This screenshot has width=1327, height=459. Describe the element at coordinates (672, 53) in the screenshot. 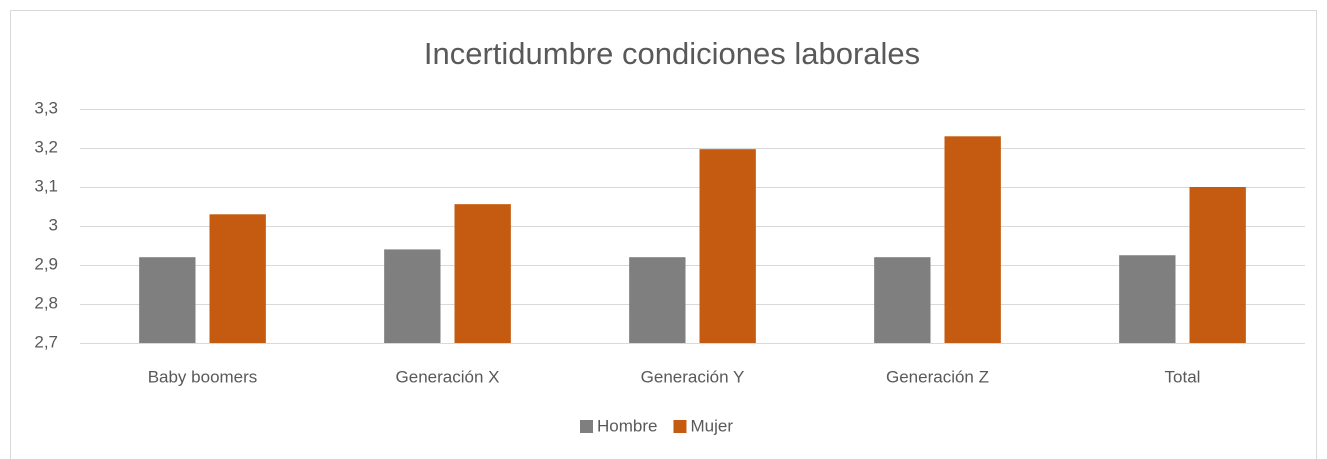

I see `chart-title: Incertidumbre condiciones laborales` at that location.